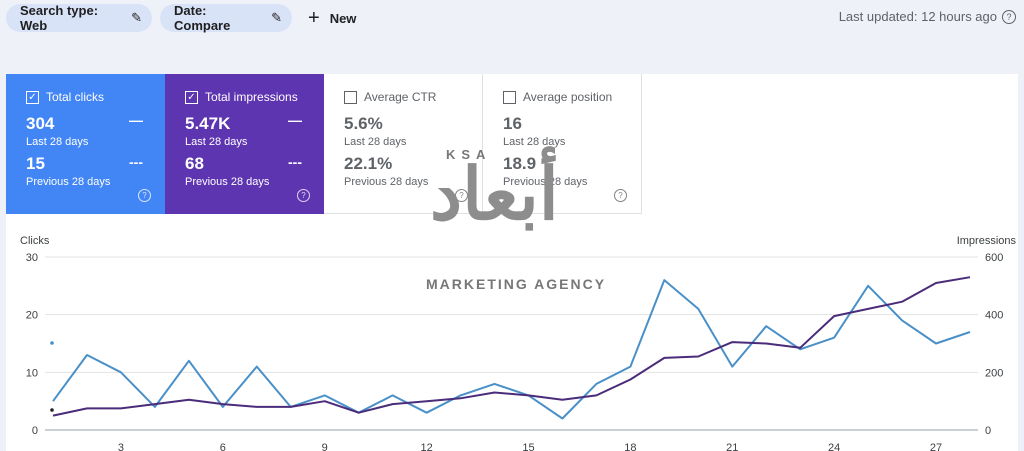 This screenshot has height=451, width=1024. What do you see at coordinates (40, 123) in the screenshot?
I see `metric-current-value: 304` at bounding box center [40, 123].